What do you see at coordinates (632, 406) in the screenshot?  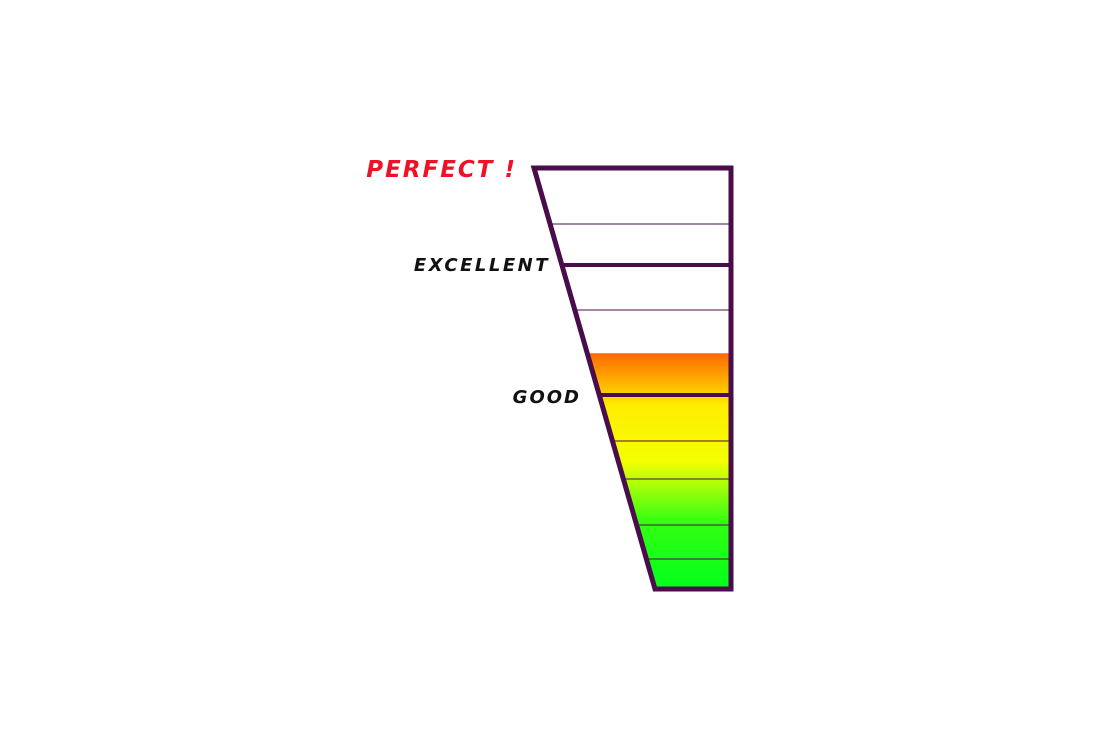 I see `meter-interior` at bounding box center [632, 406].